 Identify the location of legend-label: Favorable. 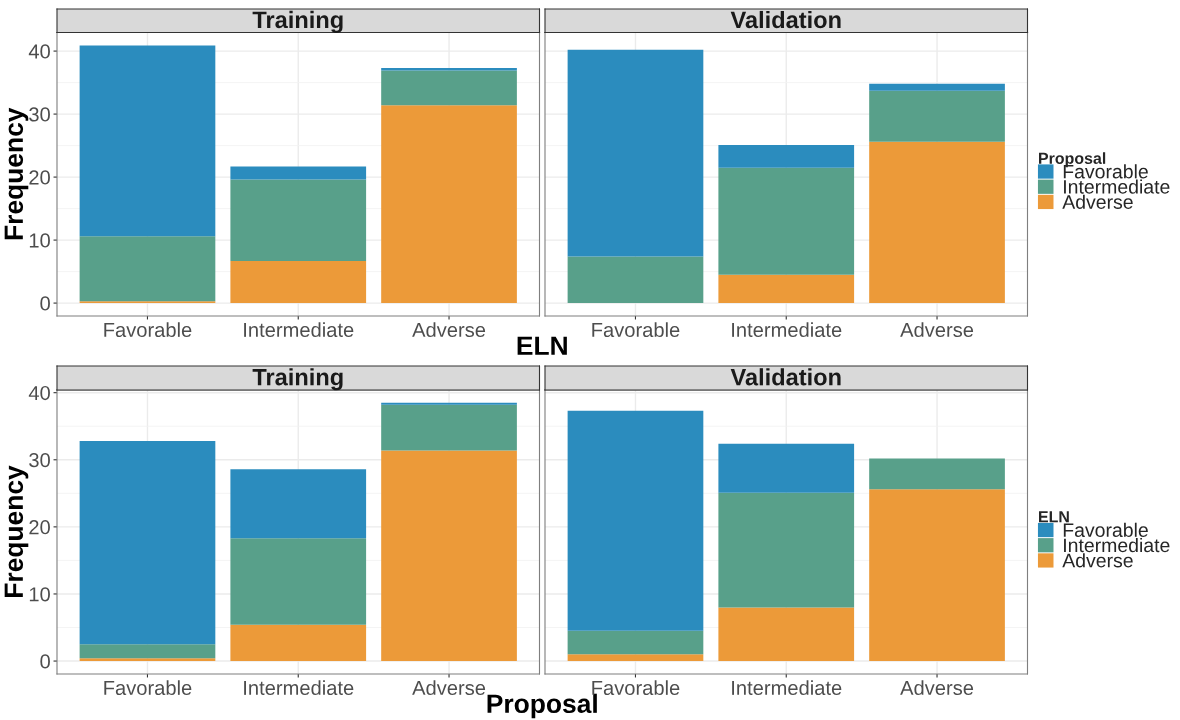
(1105, 529).